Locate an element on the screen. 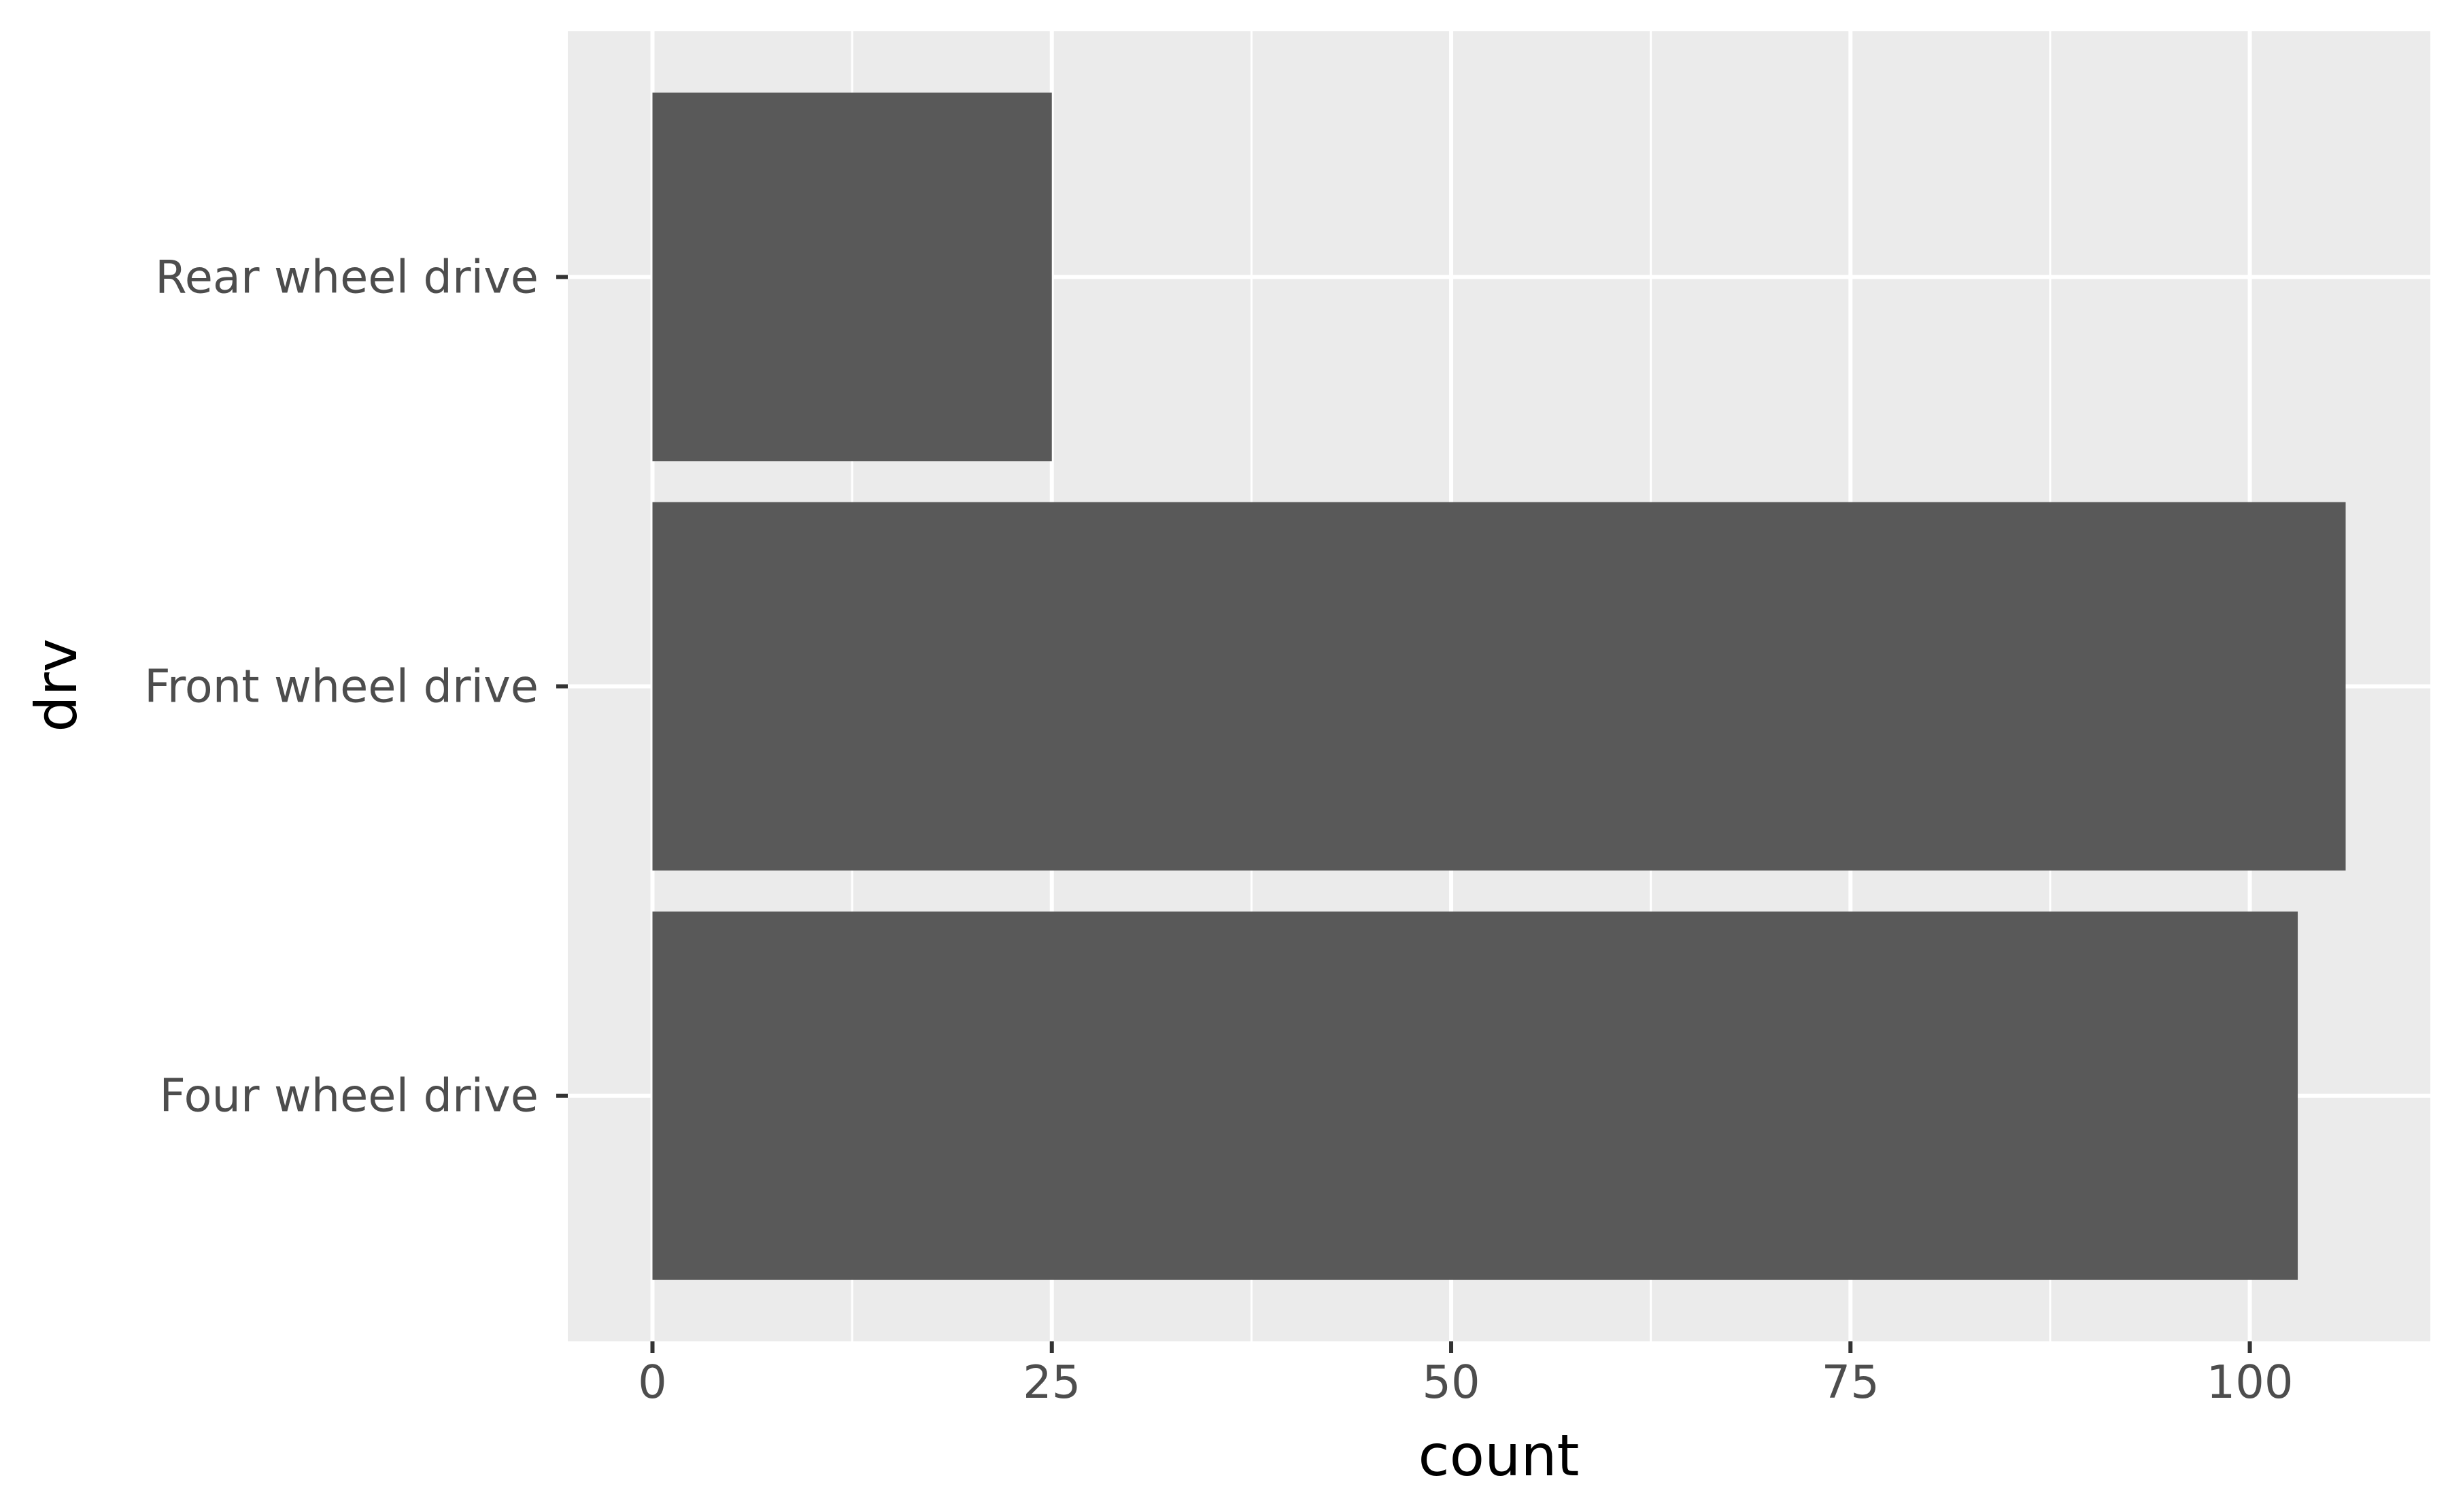 This screenshot has width=2448, height=1512. x-tick-label: 75 is located at coordinates (1851, 1382).